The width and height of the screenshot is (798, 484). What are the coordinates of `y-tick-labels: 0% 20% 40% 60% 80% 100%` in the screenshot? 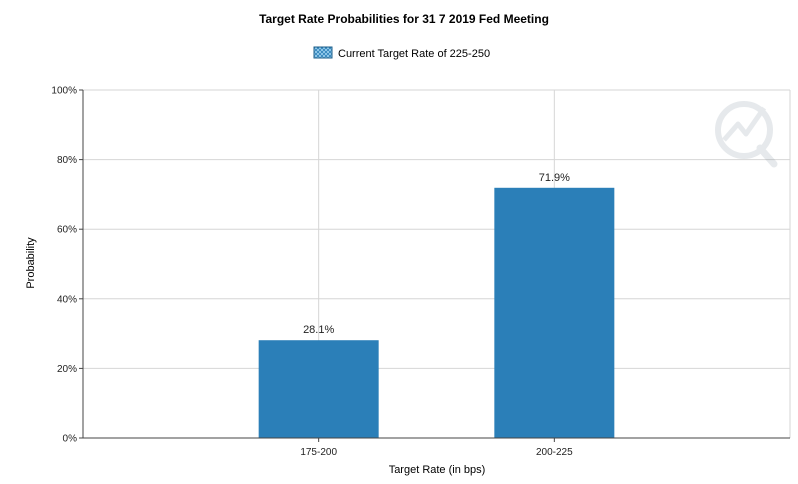 It's located at (64, 265).